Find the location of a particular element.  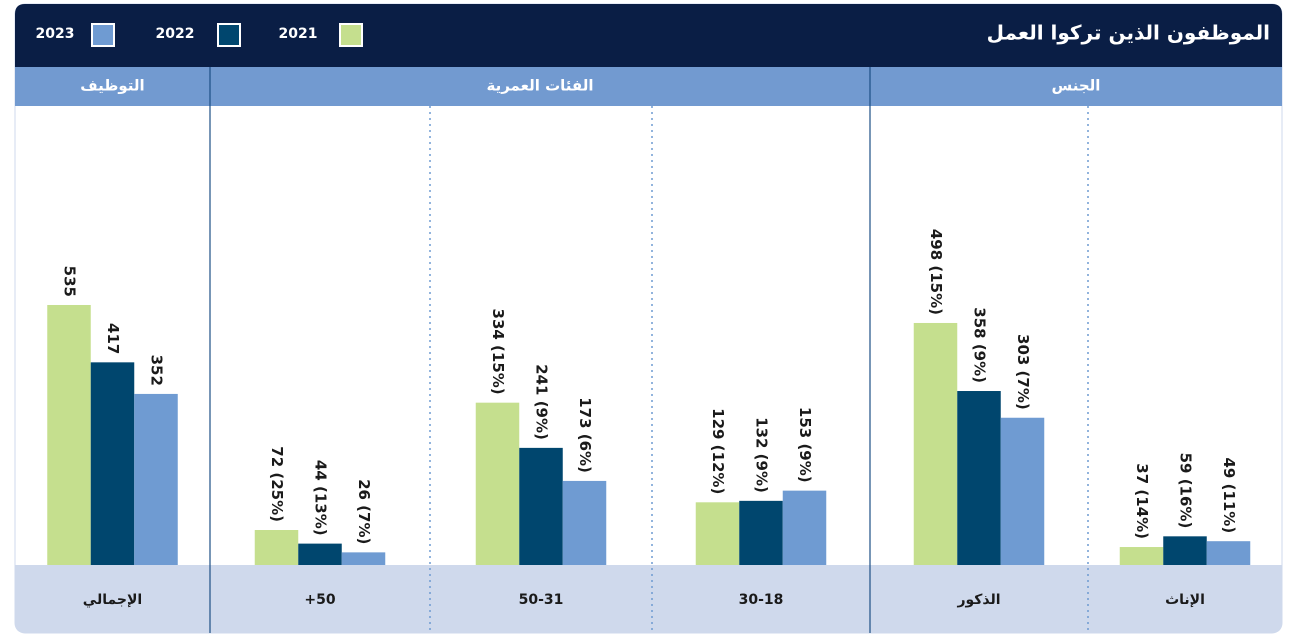

value-label: 417 is located at coordinates (113, 338).